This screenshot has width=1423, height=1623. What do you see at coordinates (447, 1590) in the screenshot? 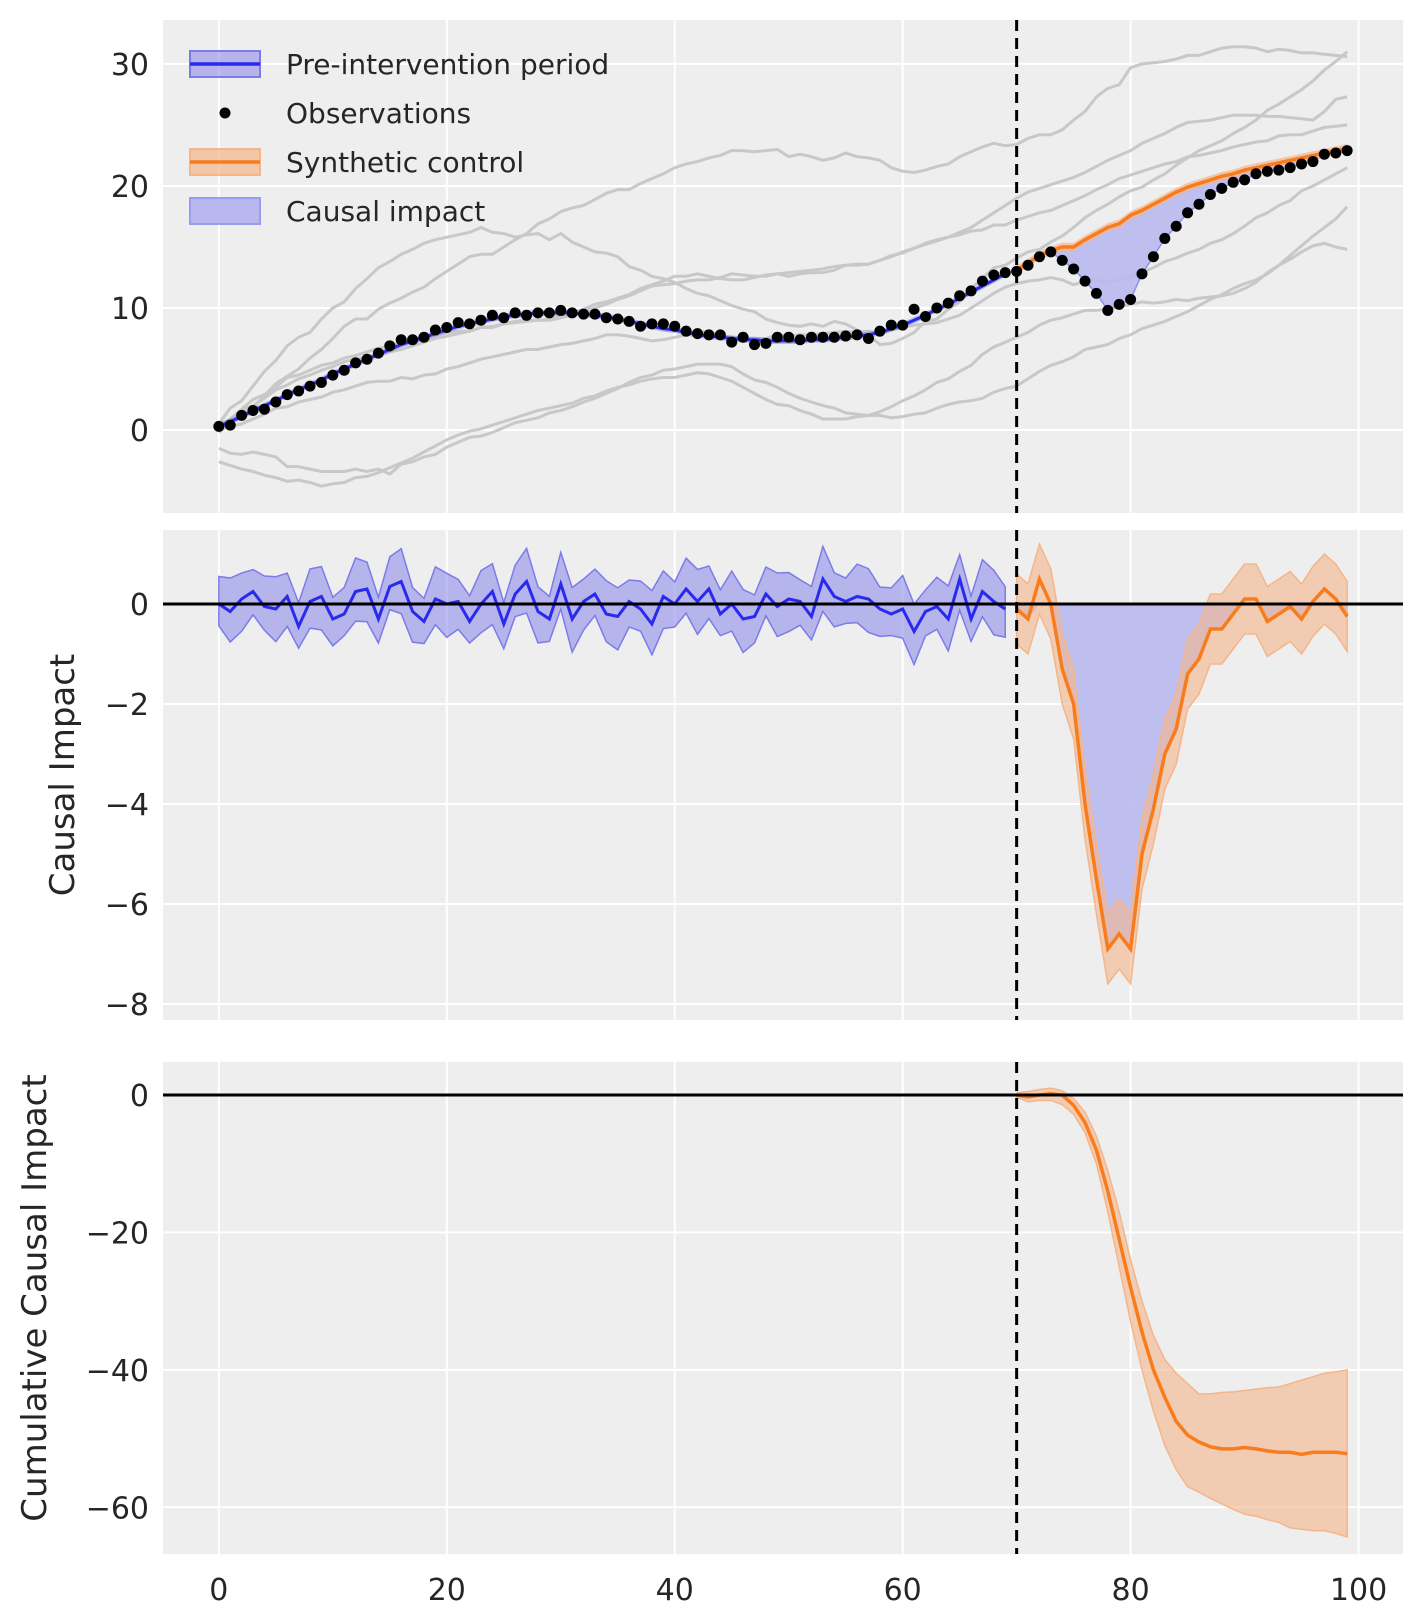
I see `x-tick-label: 20` at bounding box center [447, 1590].